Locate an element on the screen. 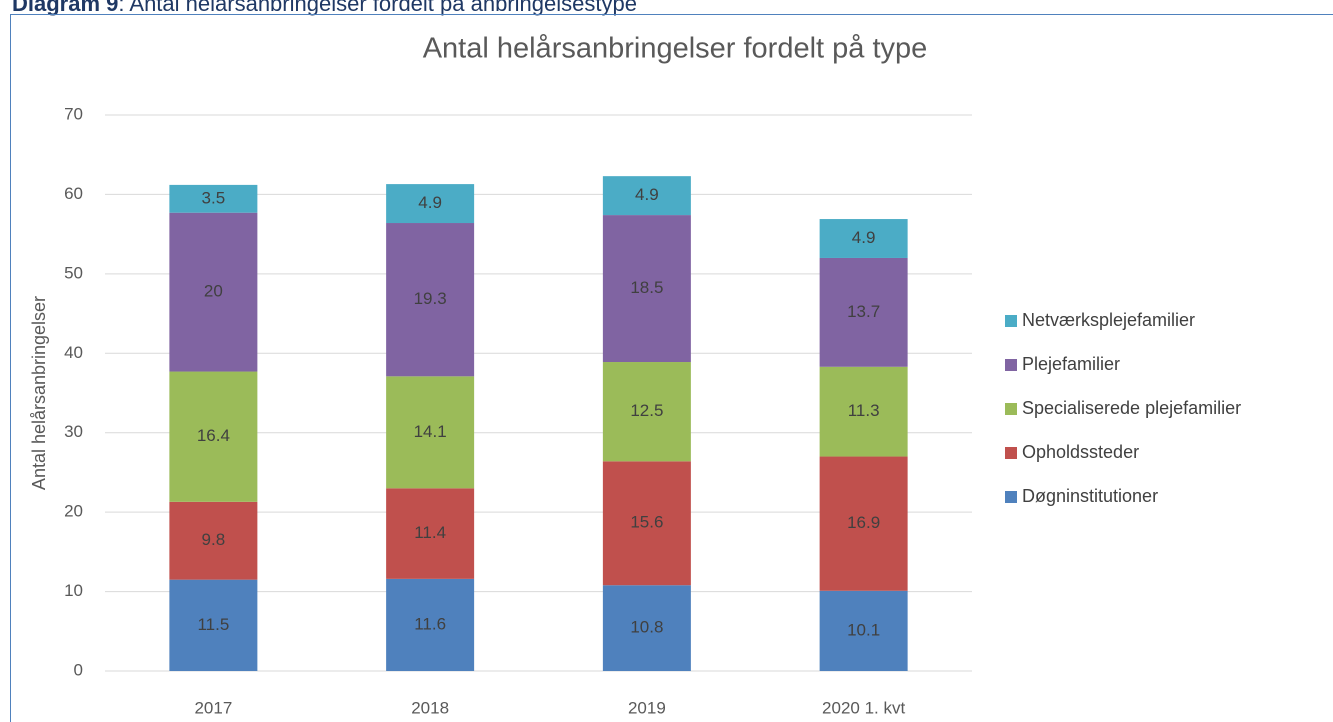 Image resolution: width=1333 pixels, height=722 pixels. y-tick-label: 50 is located at coordinates (73, 272).